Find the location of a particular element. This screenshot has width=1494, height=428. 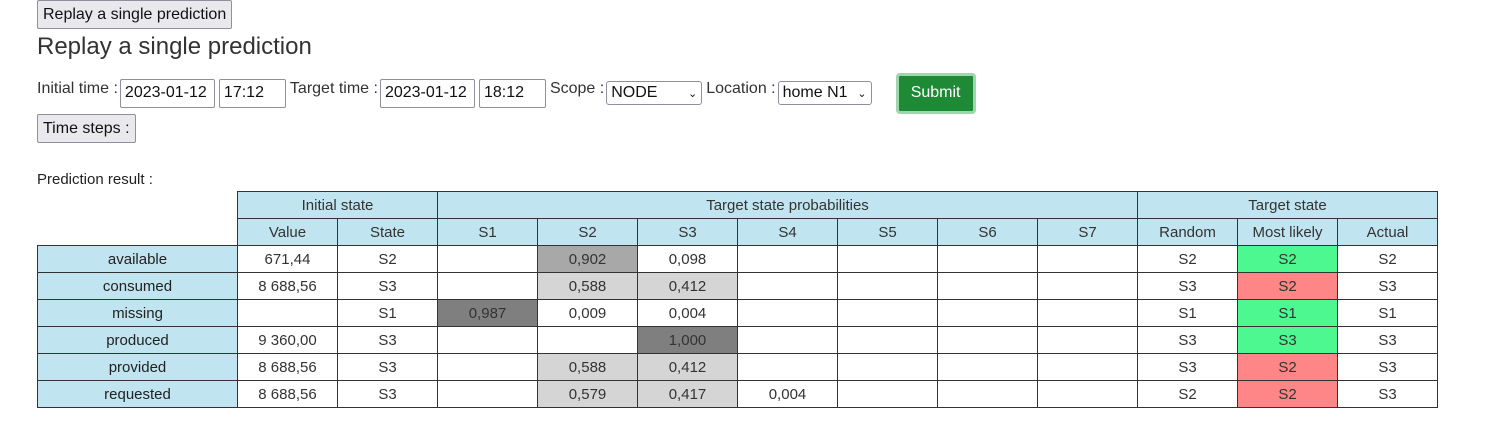

target-time-input is located at coordinates (512, 93).